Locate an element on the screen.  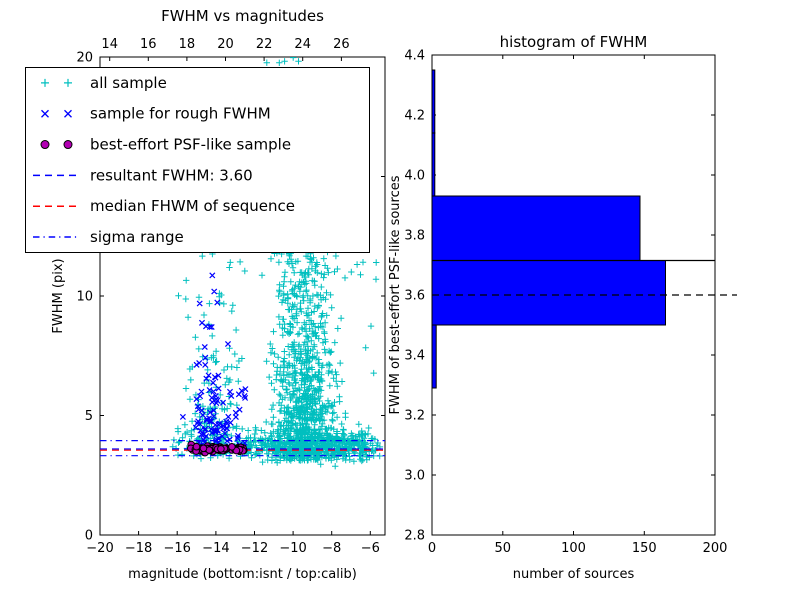
scatter-psf-like-sample is located at coordinates (217, 448).